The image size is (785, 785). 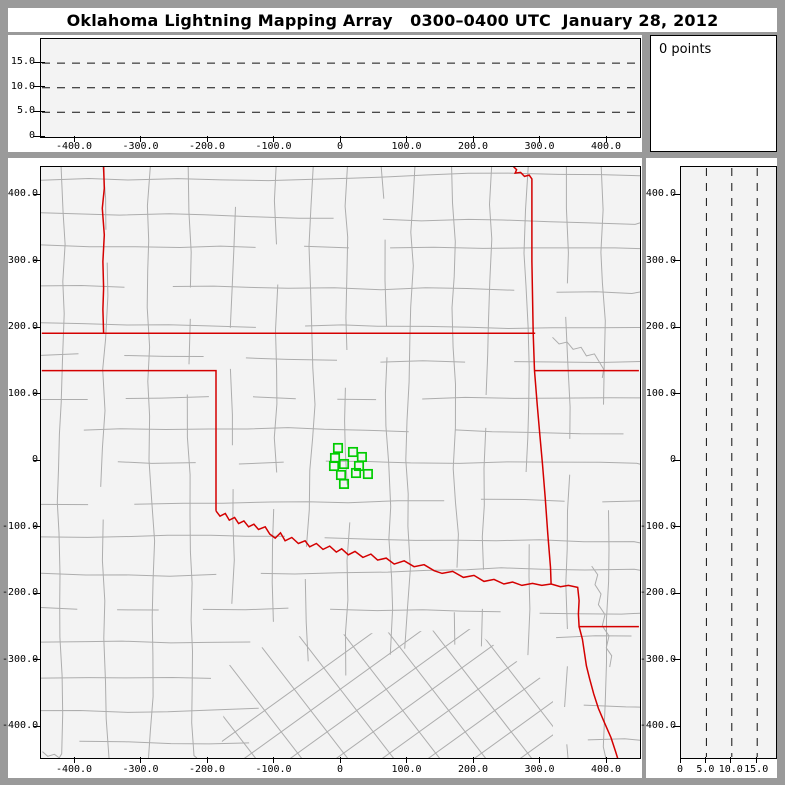 I want to click on y-tick-label: -400.0, so click(x=657, y=725).